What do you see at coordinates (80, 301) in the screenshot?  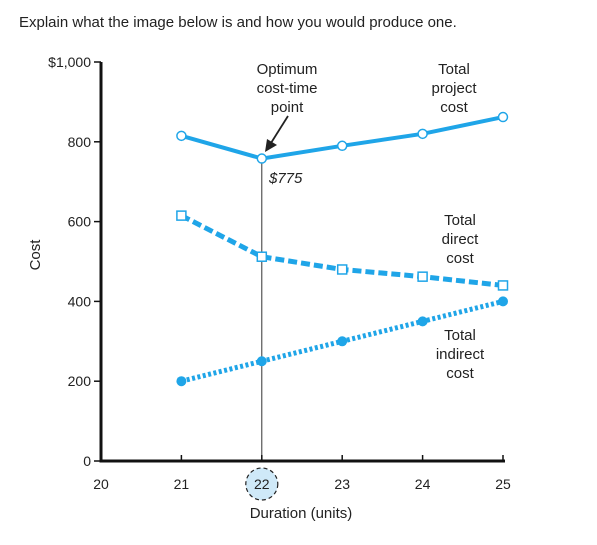 I see `y-tick-label: 400` at bounding box center [80, 301].